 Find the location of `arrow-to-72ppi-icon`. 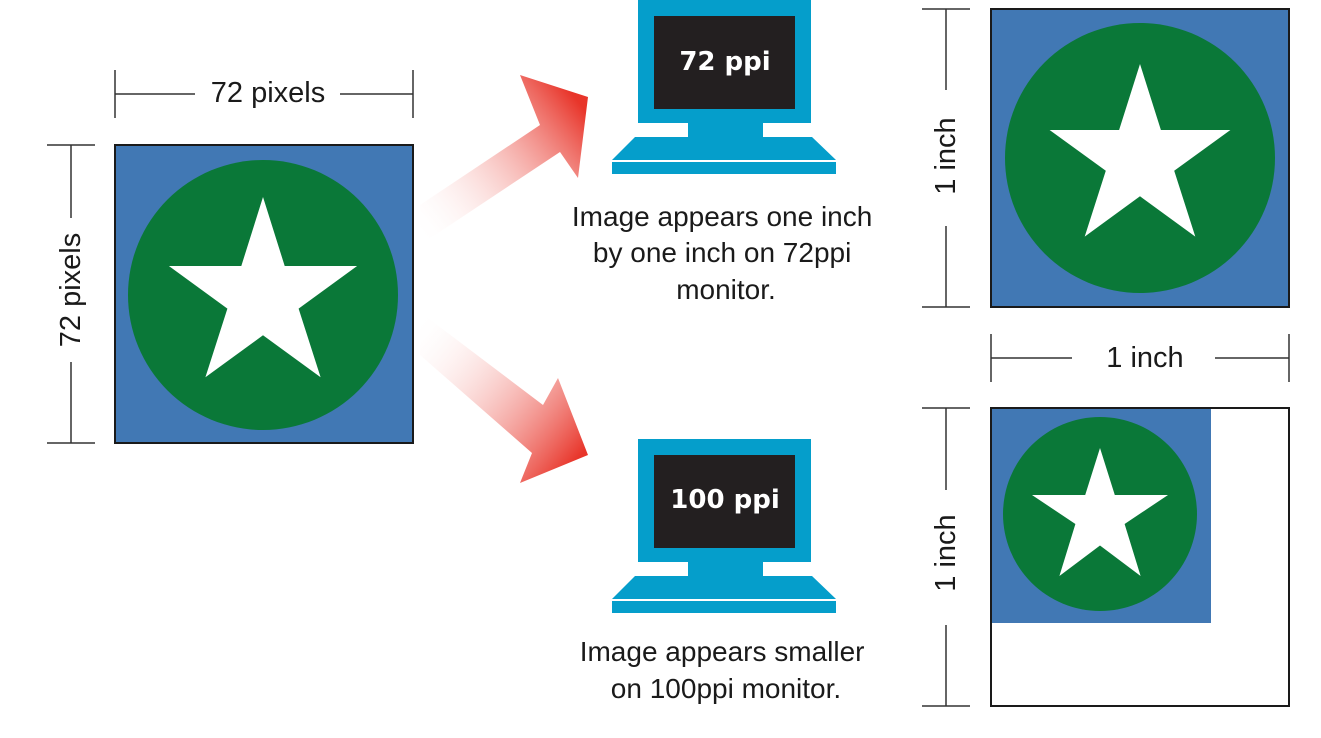

arrow-to-72ppi-icon is located at coordinates (504, 160).